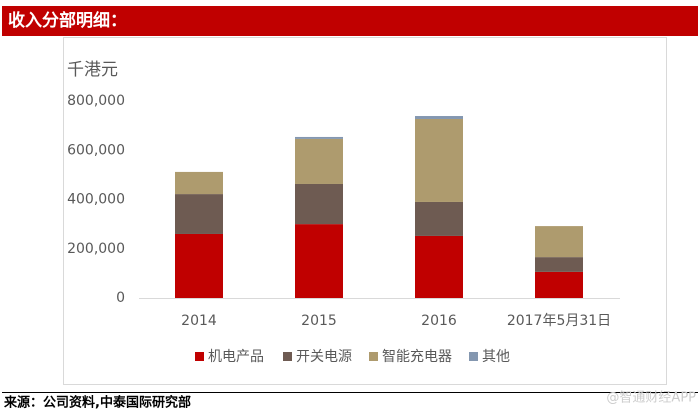  Describe the element at coordinates (417, 357) in the screenshot. I see `legend-label: 智能充电器` at that location.